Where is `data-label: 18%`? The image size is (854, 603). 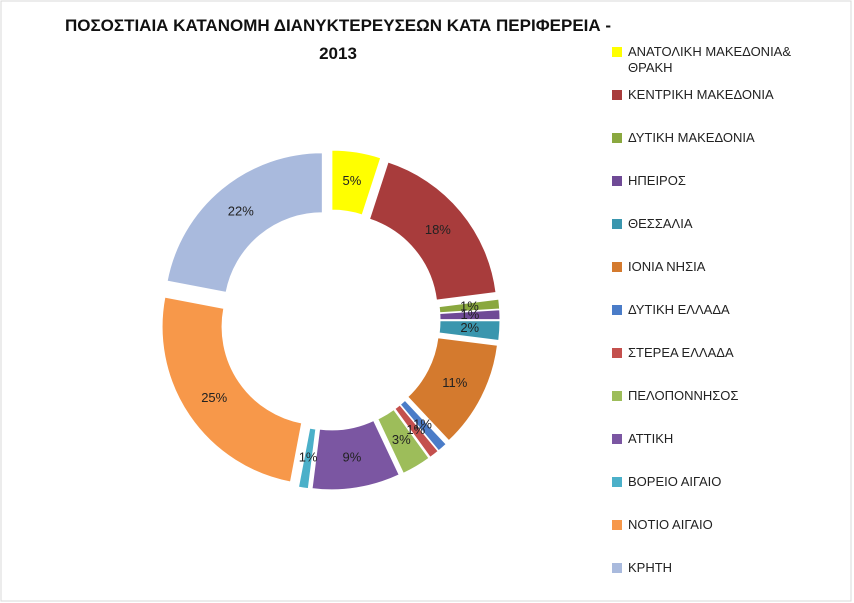 data-label: 18% is located at coordinates (438, 229).